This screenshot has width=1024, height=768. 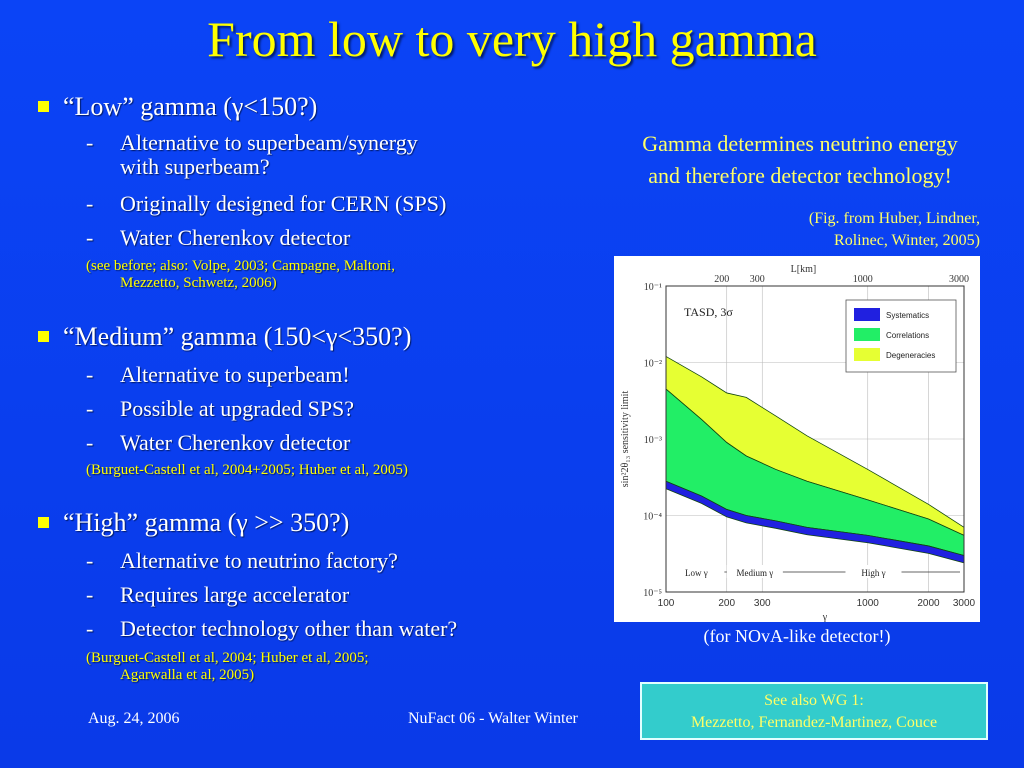 I want to click on bullet-medium-gamma: “Medium” gamma (150<γ<350?), so click(x=224, y=337).